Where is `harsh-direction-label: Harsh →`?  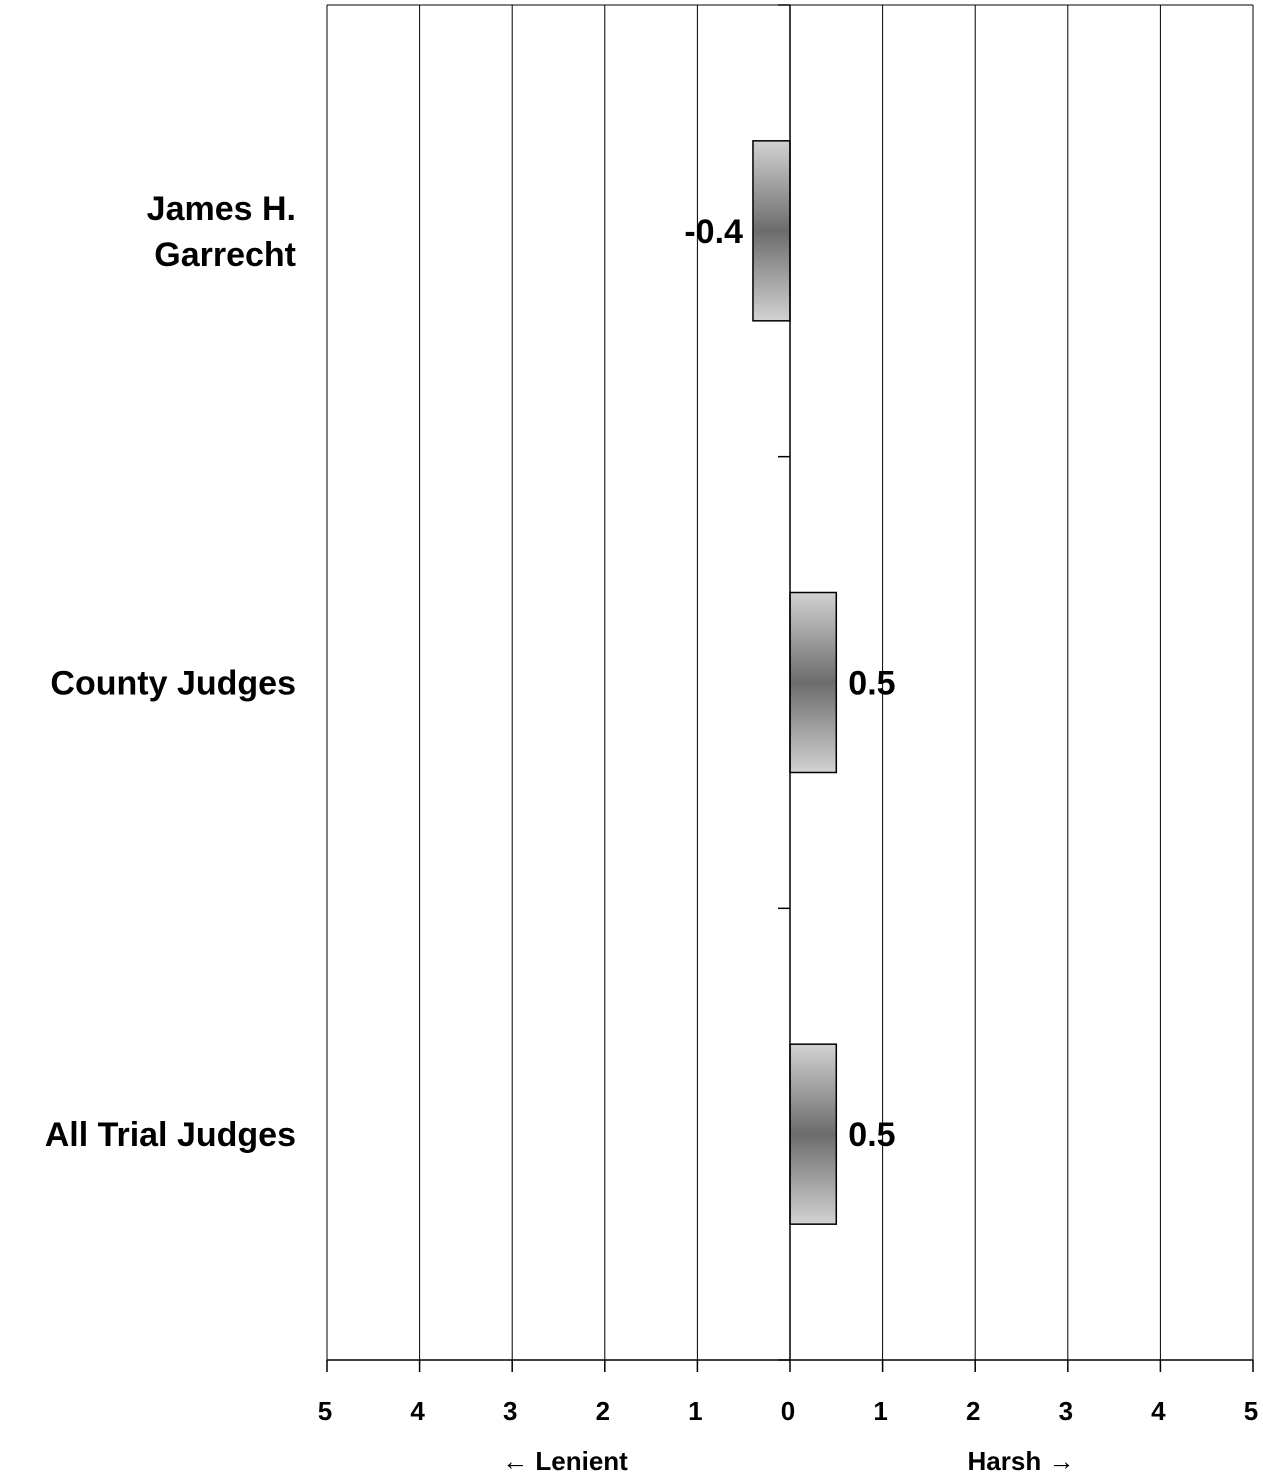 harsh-direction-label: Harsh → is located at coordinates (1021, 1461).